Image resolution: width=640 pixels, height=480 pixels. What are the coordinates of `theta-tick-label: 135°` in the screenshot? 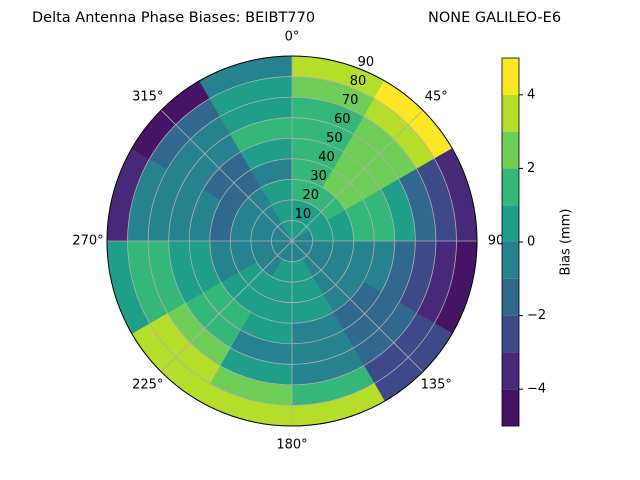 It's located at (436, 385).